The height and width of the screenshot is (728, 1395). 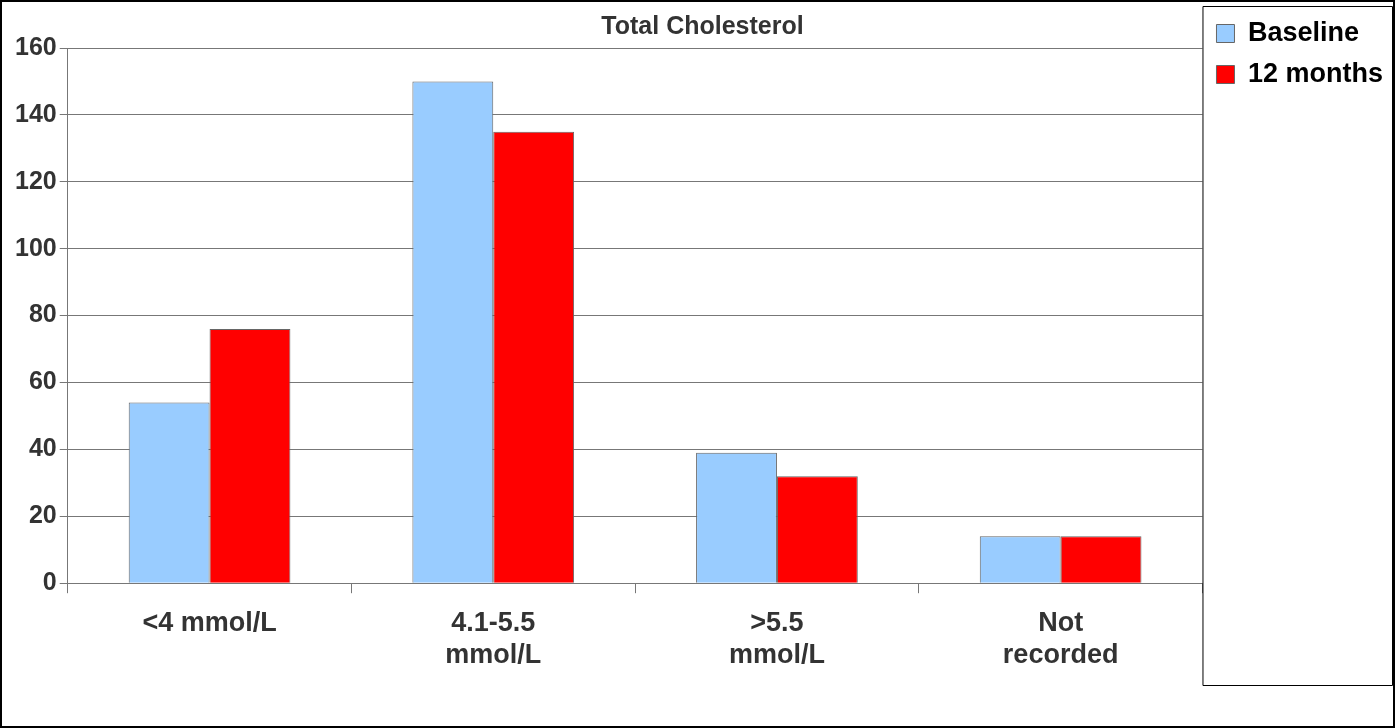 What do you see at coordinates (35, 112) in the screenshot?
I see `y-tick-label: 140` at bounding box center [35, 112].